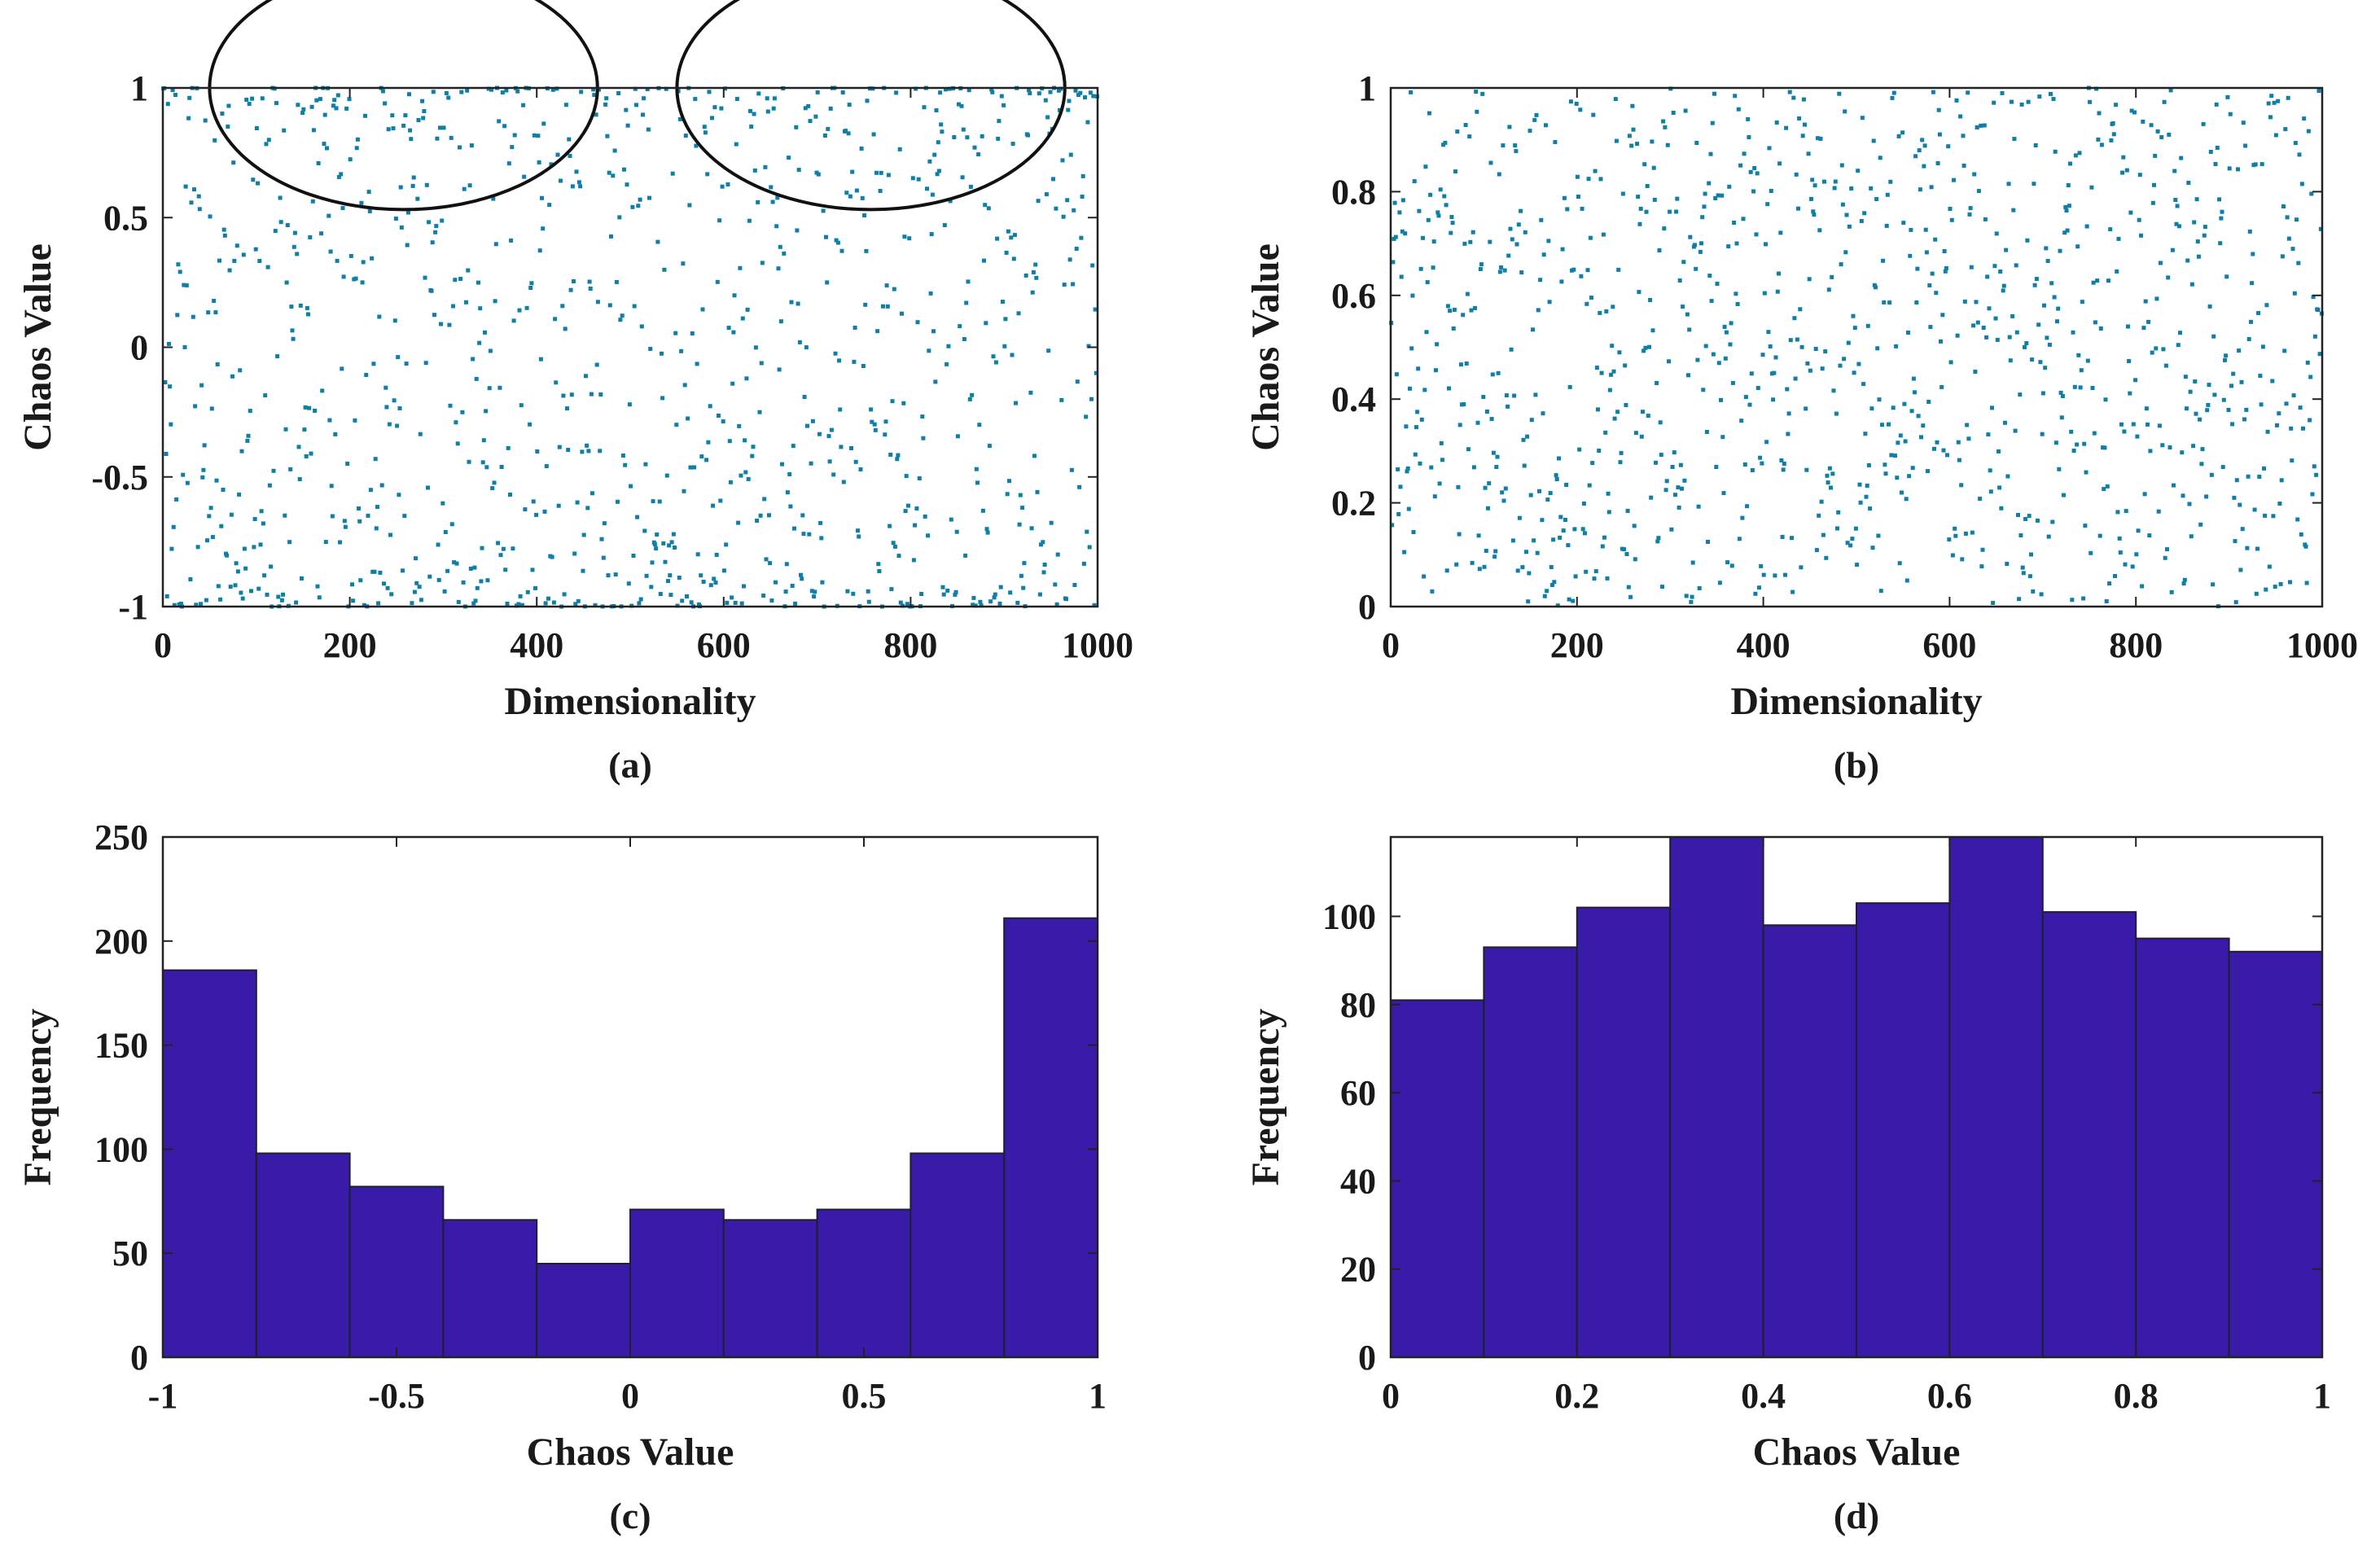 This screenshot has width=2380, height=1560. I want to click on axes-frame, so click(1857, 1097).